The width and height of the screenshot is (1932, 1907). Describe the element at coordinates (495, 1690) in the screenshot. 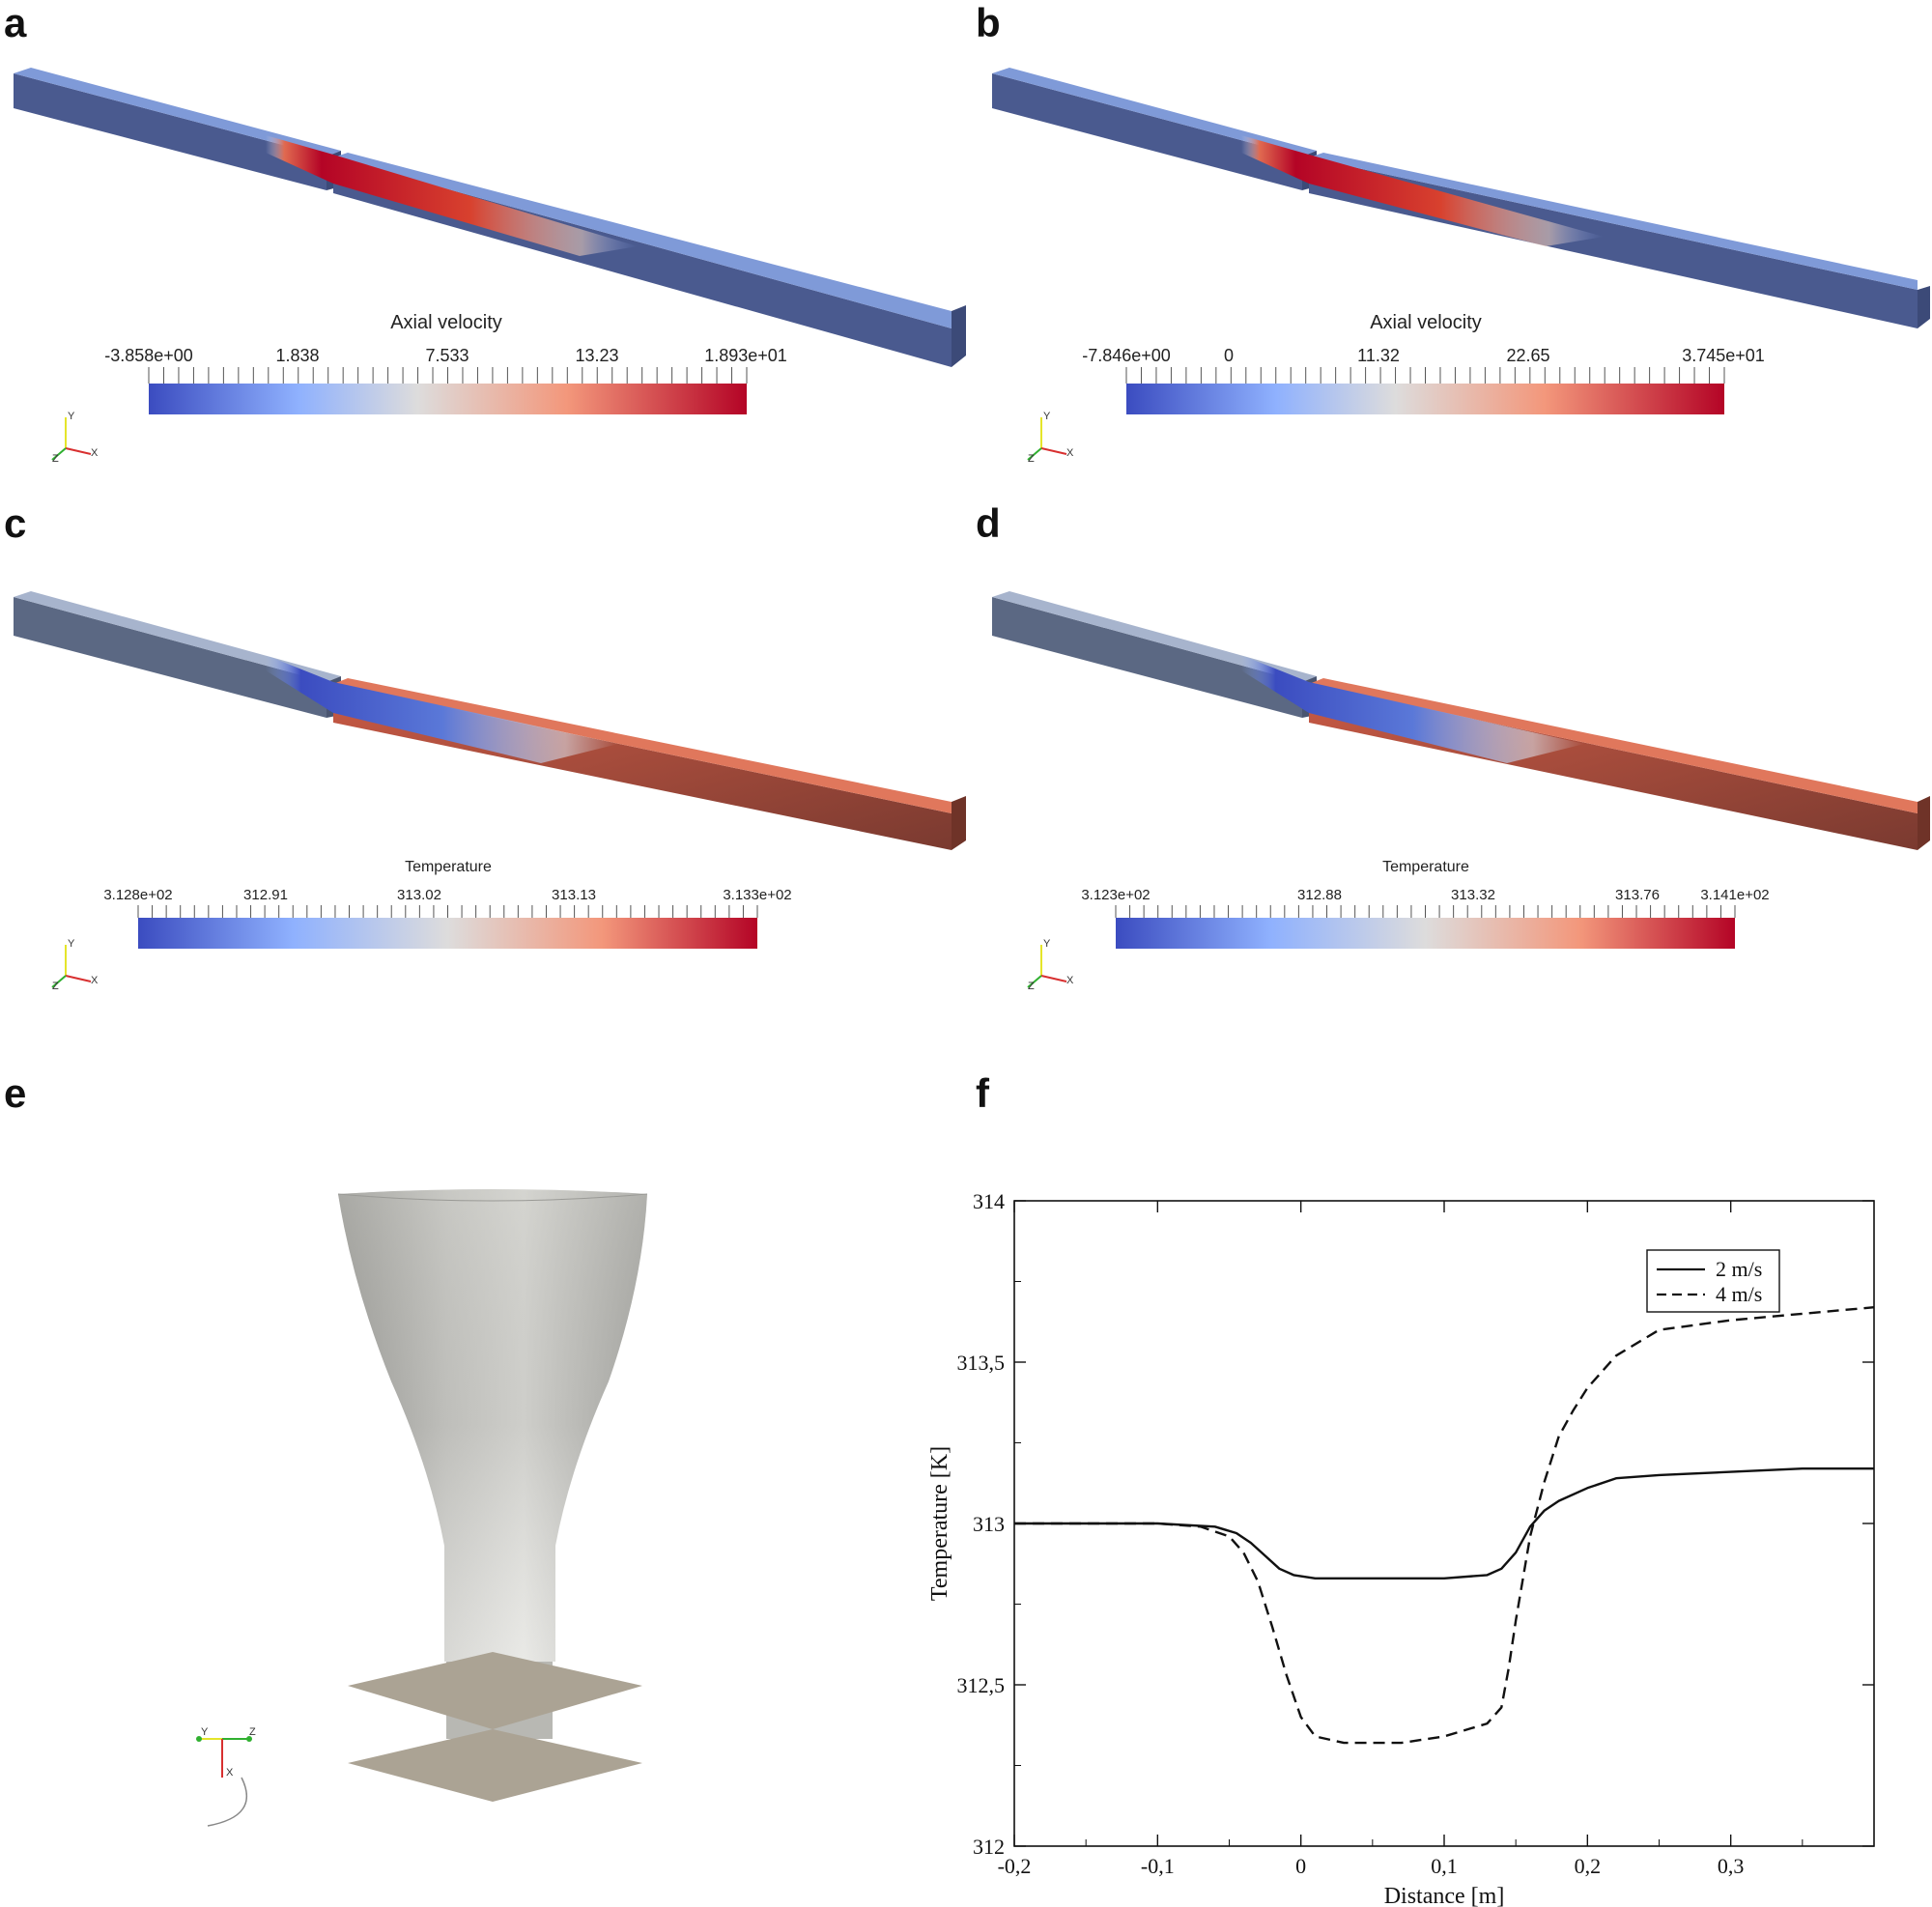

I see `plate-upper` at that location.